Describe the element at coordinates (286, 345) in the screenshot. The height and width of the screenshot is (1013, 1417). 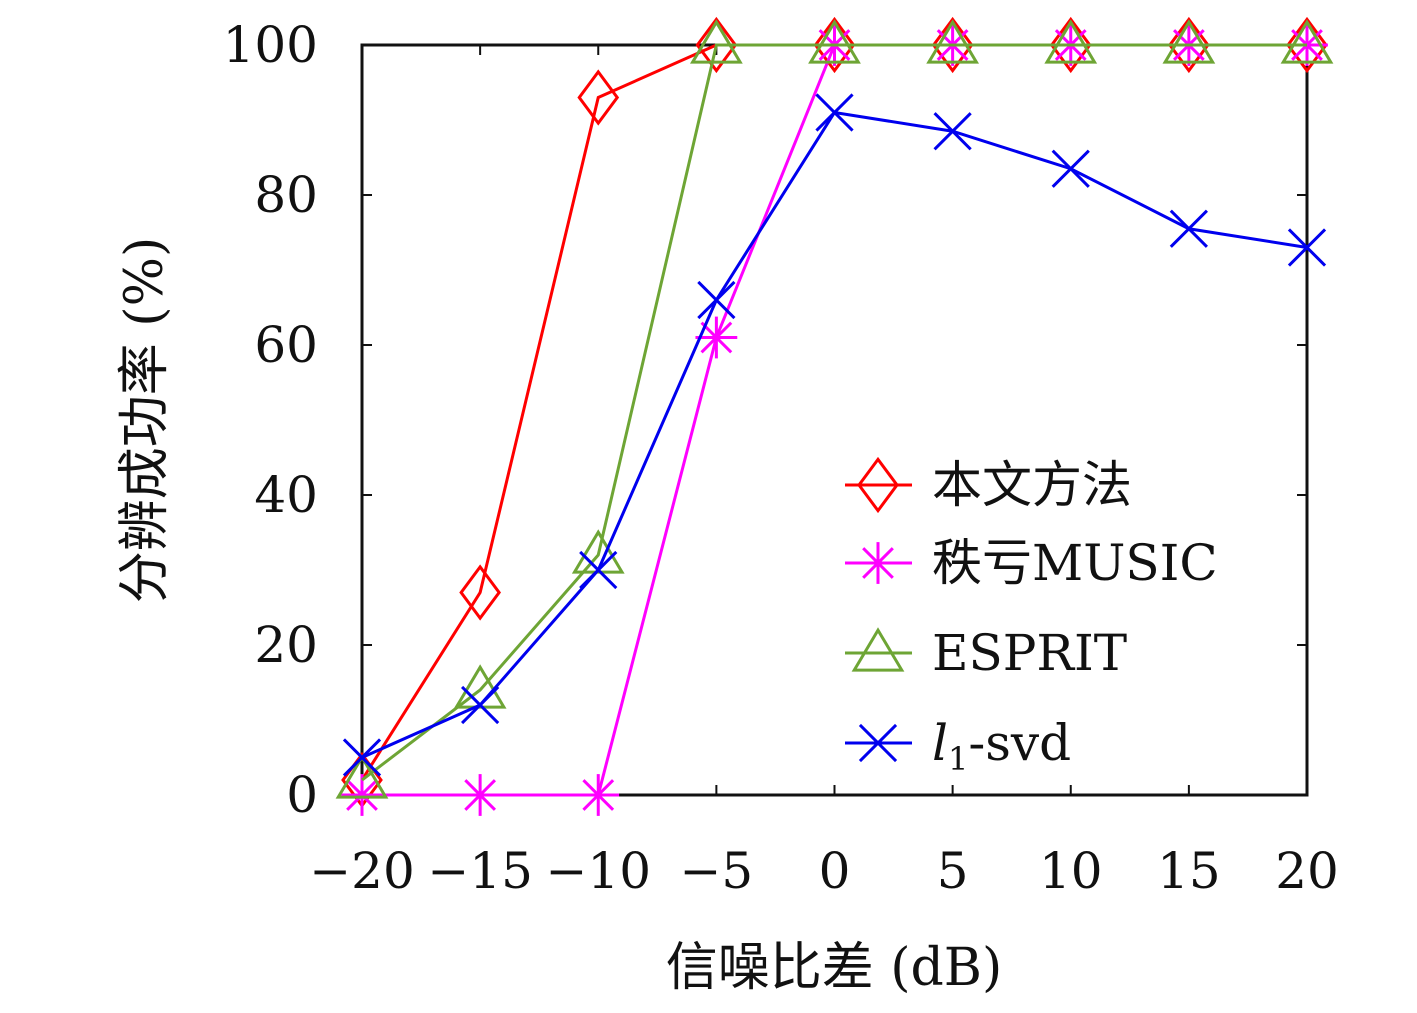
I see `y-tick-label: 60` at that location.